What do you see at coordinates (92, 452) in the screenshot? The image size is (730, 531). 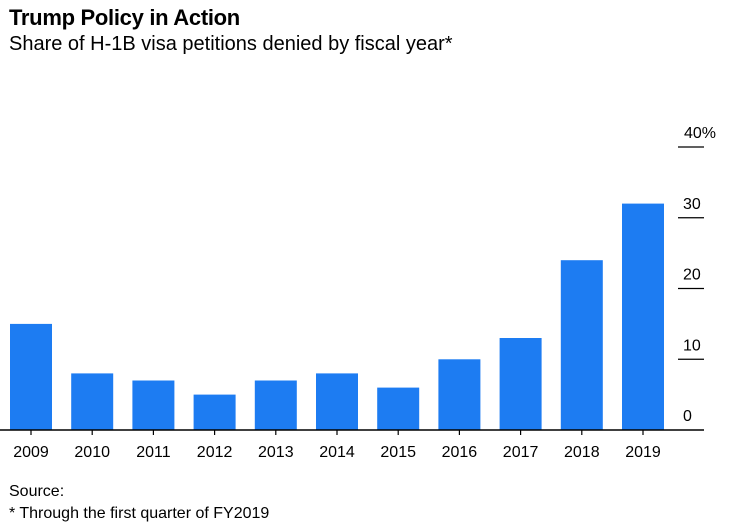 I see `x-tick-label-2010: 2010` at bounding box center [92, 452].